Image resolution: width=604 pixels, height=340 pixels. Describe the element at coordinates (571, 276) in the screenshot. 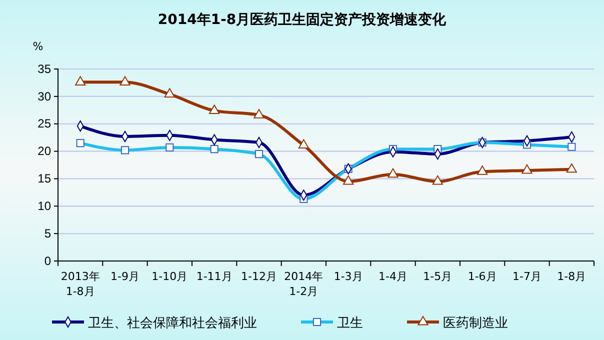

I see `x-tick-label: 1-8月` at that location.